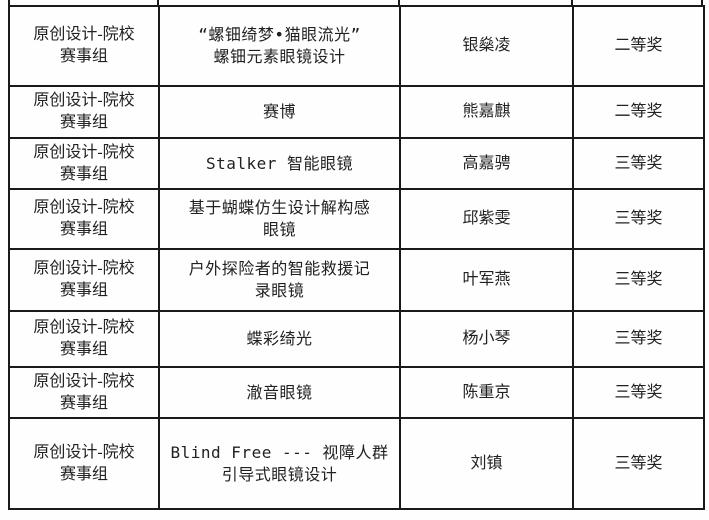  I want to click on design-name-cell: “螺钿绮梦•猫眼流光” 螺钿元素眼镜设计, so click(279, 46).